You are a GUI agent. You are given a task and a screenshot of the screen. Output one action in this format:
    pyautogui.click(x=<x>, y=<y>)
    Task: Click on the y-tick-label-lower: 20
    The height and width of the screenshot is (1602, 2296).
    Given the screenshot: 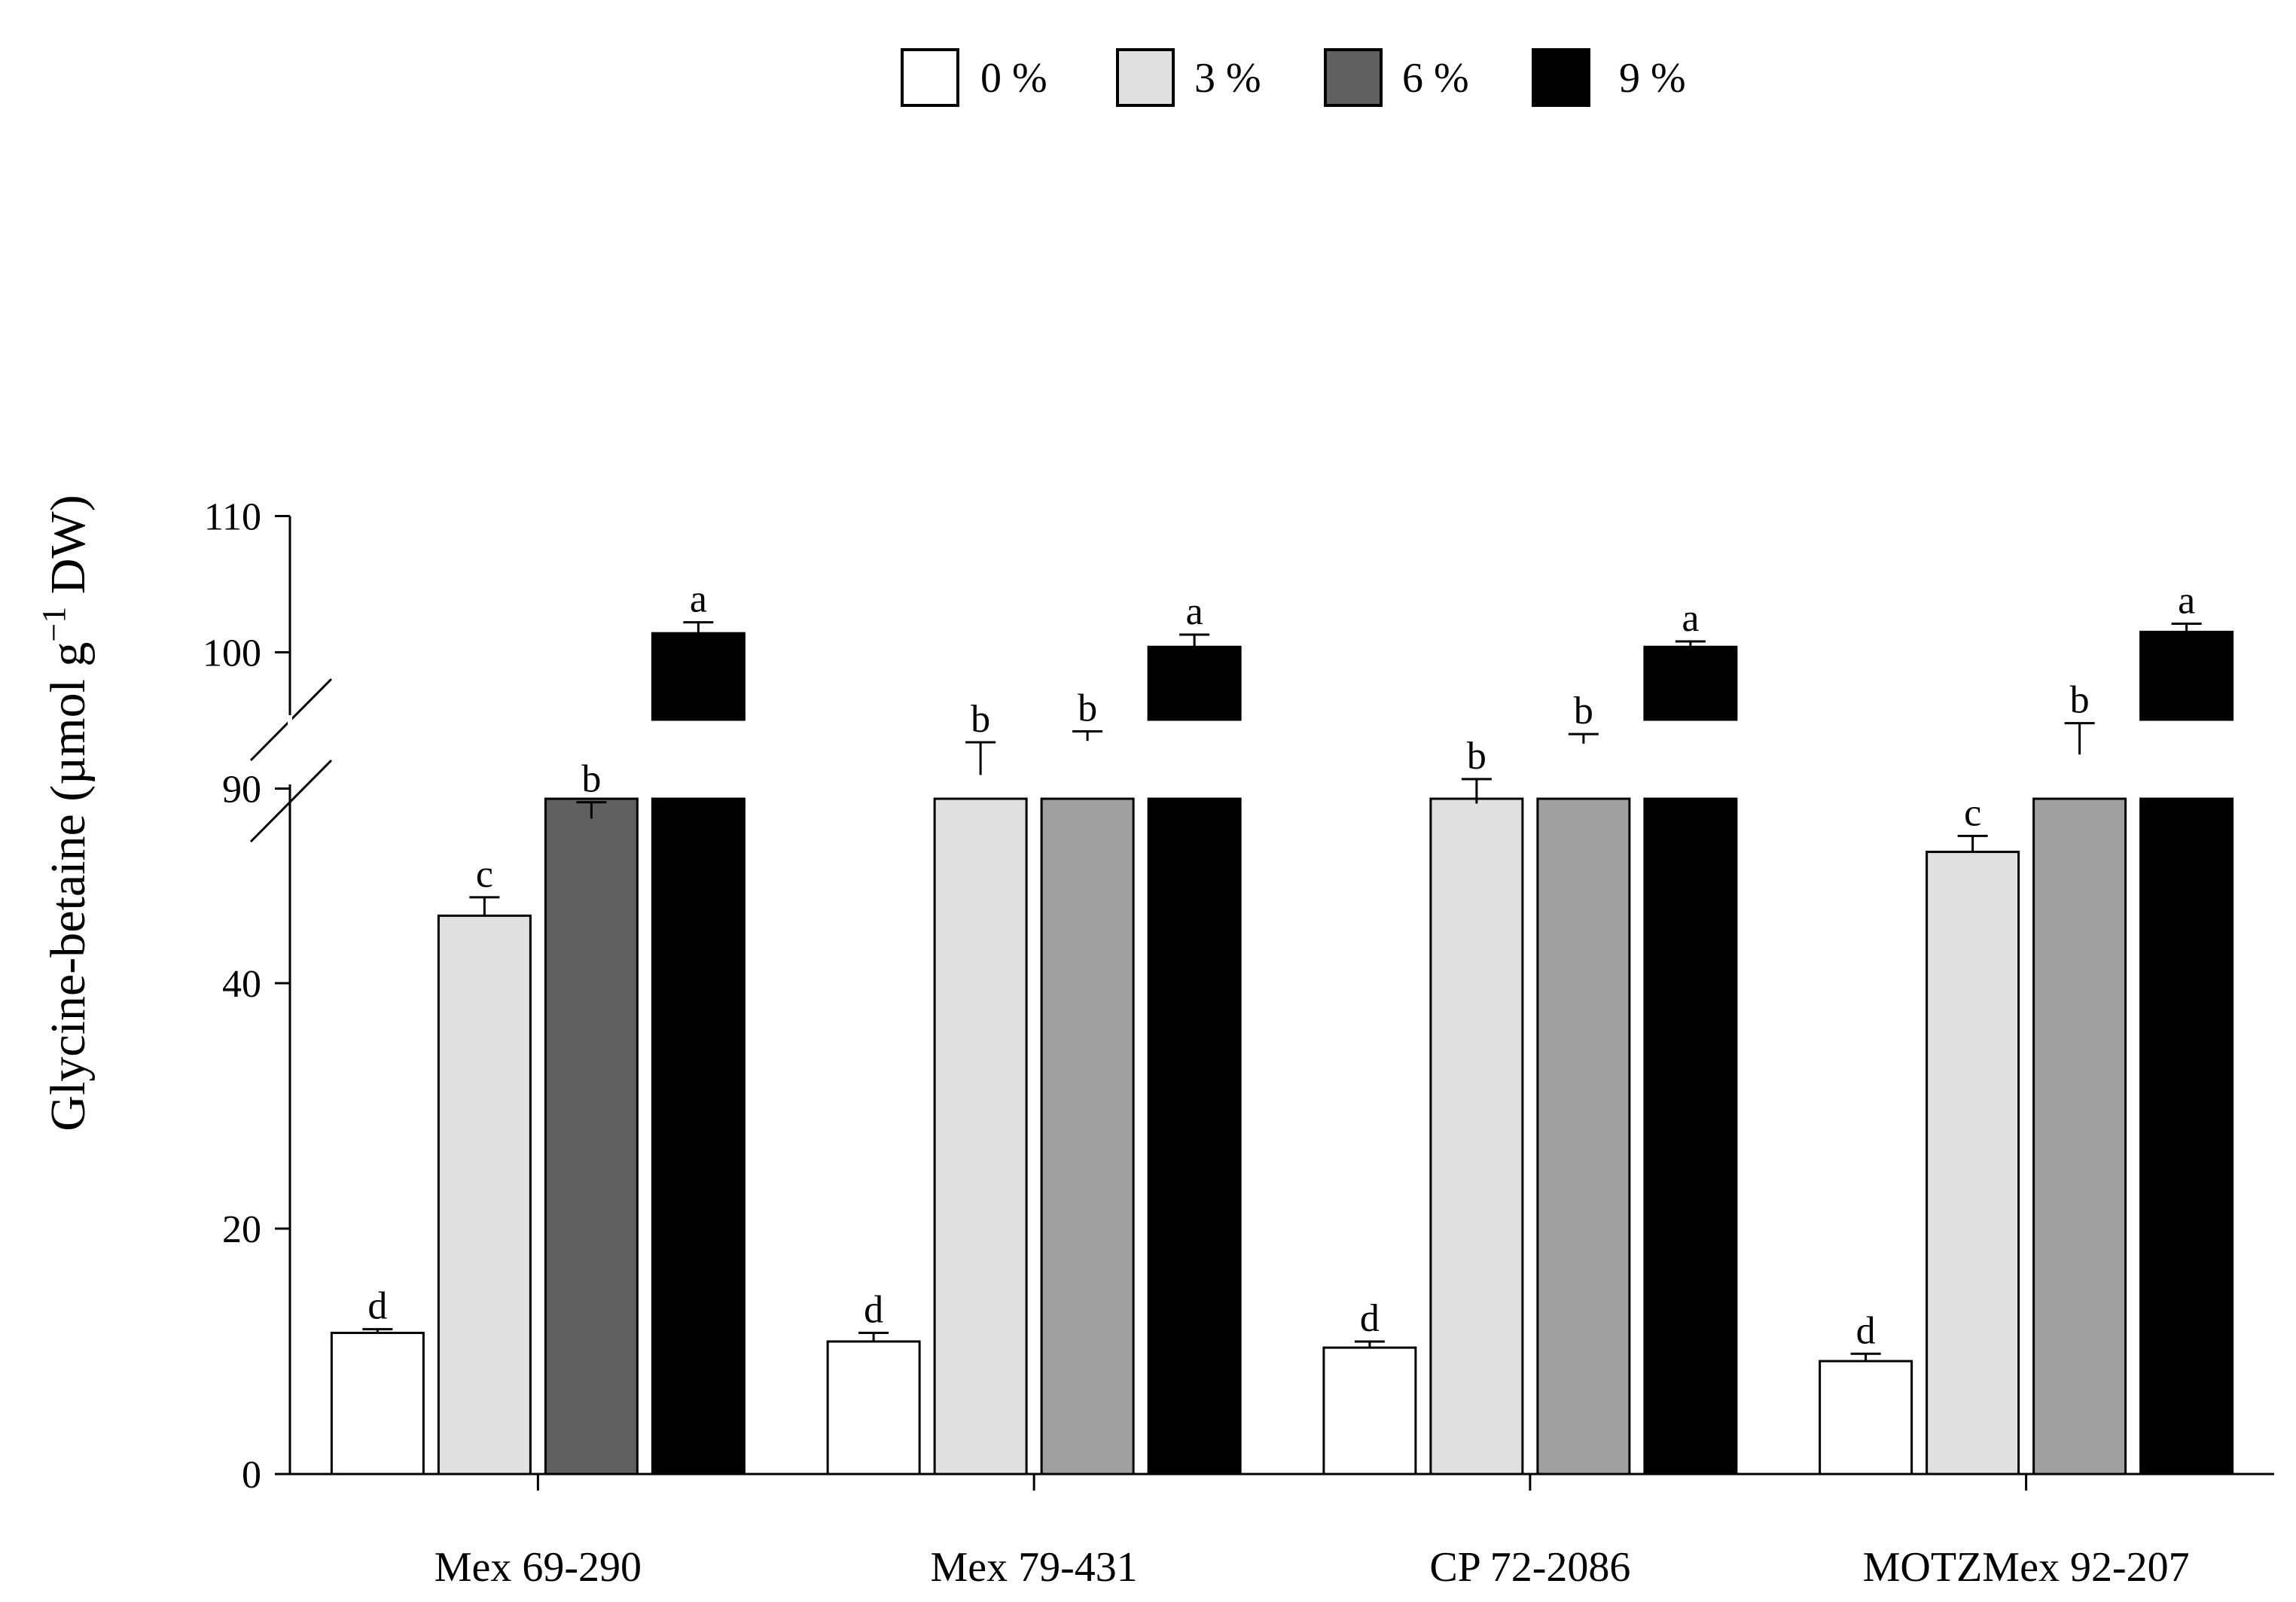 What is the action you would take?
    pyautogui.click(x=241, y=1229)
    